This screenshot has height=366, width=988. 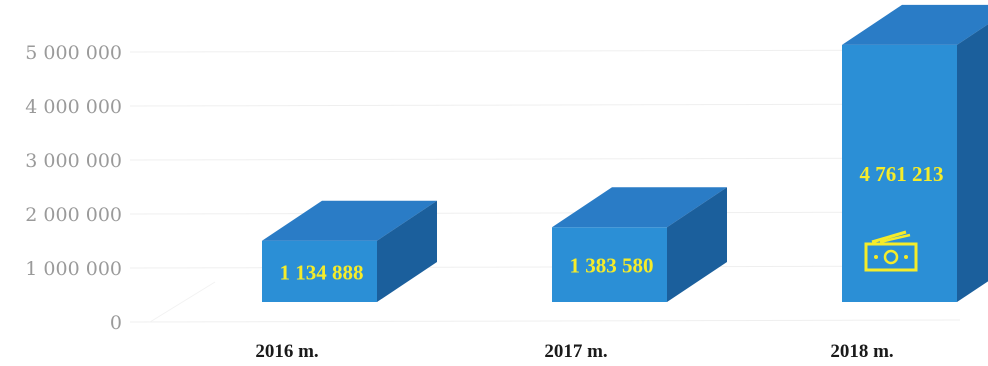 I want to click on y-tick-label: 5 000 000, so click(x=73, y=53).